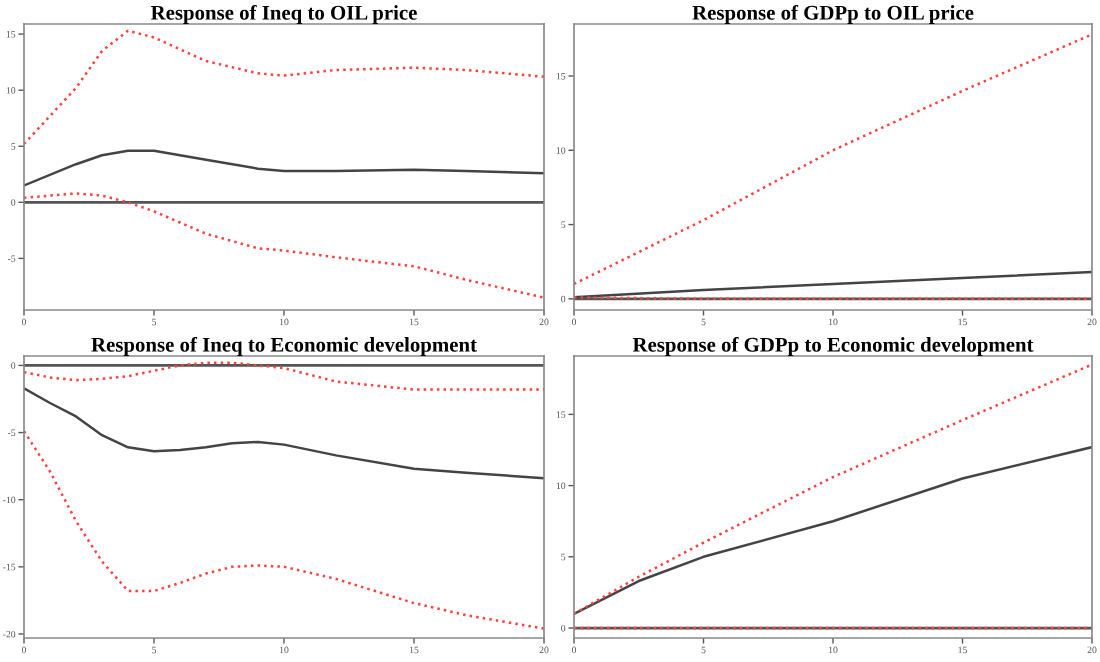 This screenshot has width=1100, height=662. What do you see at coordinates (283, 14) in the screenshot?
I see `chart-title: Response of Ineq to OIL price` at bounding box center [283, 14].